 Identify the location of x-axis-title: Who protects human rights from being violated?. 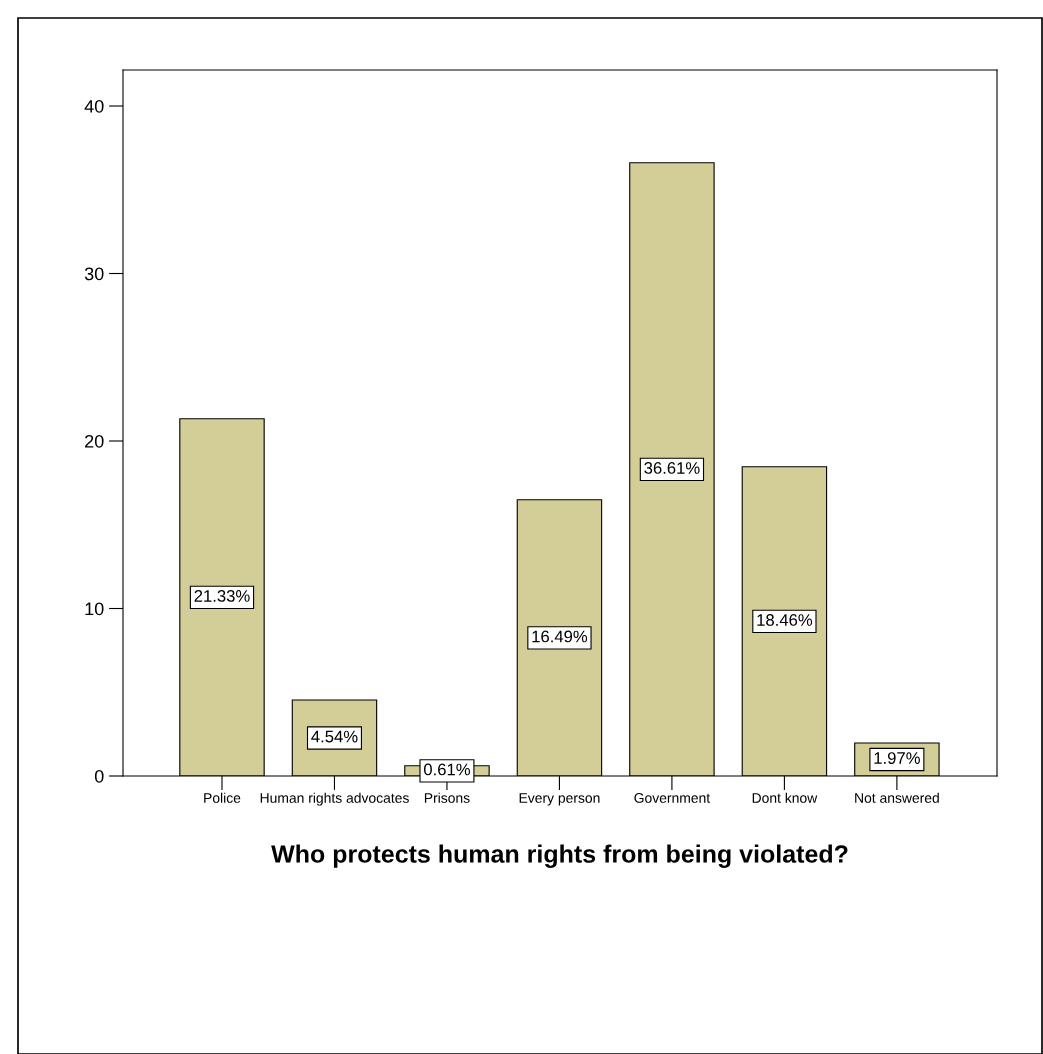
(559, 856).